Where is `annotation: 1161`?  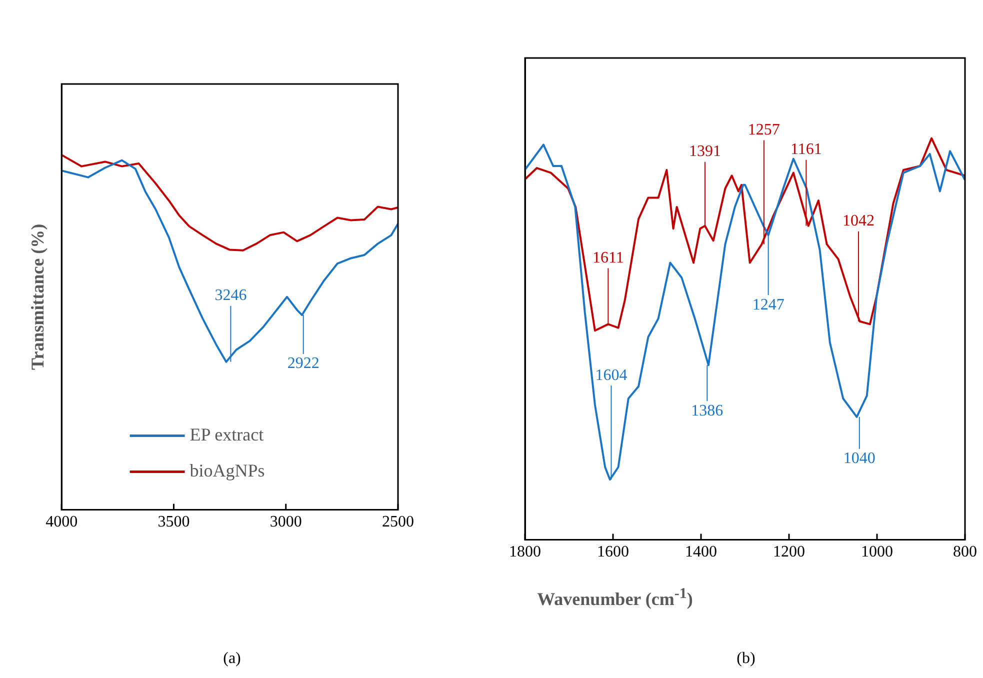 annotation: 1161 is located at coordinates (806, 149).